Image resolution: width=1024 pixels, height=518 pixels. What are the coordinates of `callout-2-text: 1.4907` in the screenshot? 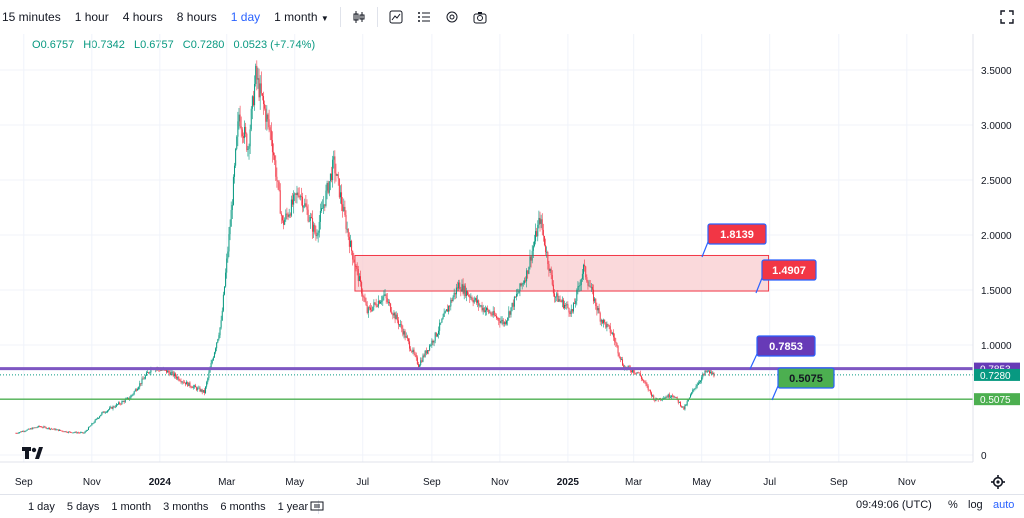 It's located at (789, 271).